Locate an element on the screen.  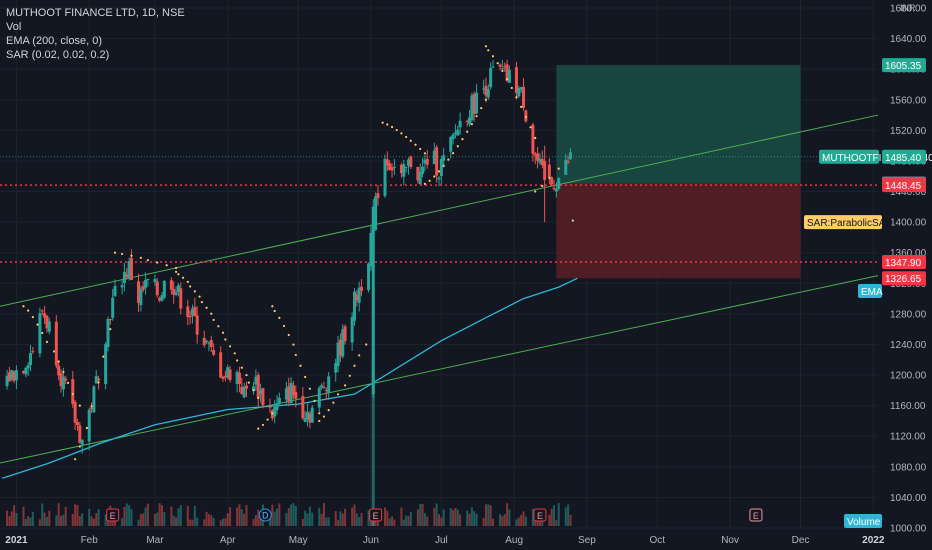
earnings-marker-box is located at coordinates (376, 515).